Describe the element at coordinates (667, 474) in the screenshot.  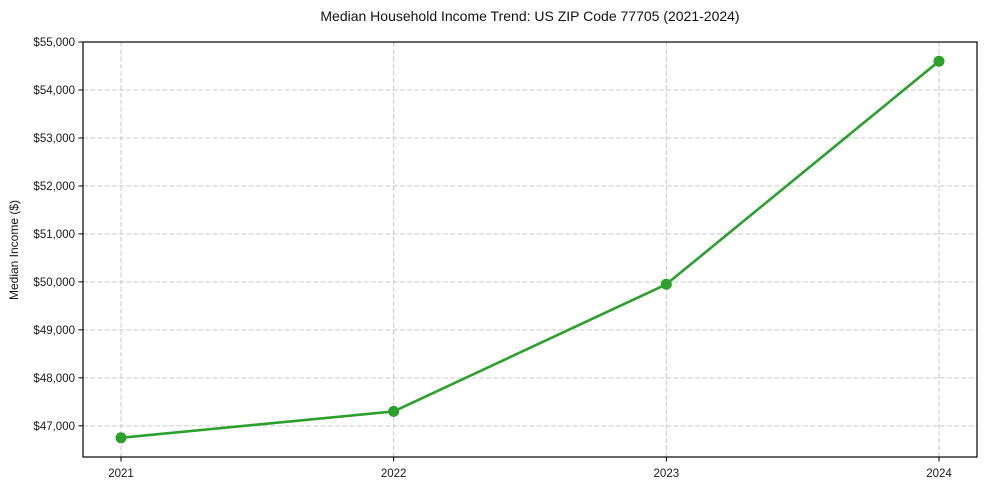
I see `x-tick-label: 2023` at that location.